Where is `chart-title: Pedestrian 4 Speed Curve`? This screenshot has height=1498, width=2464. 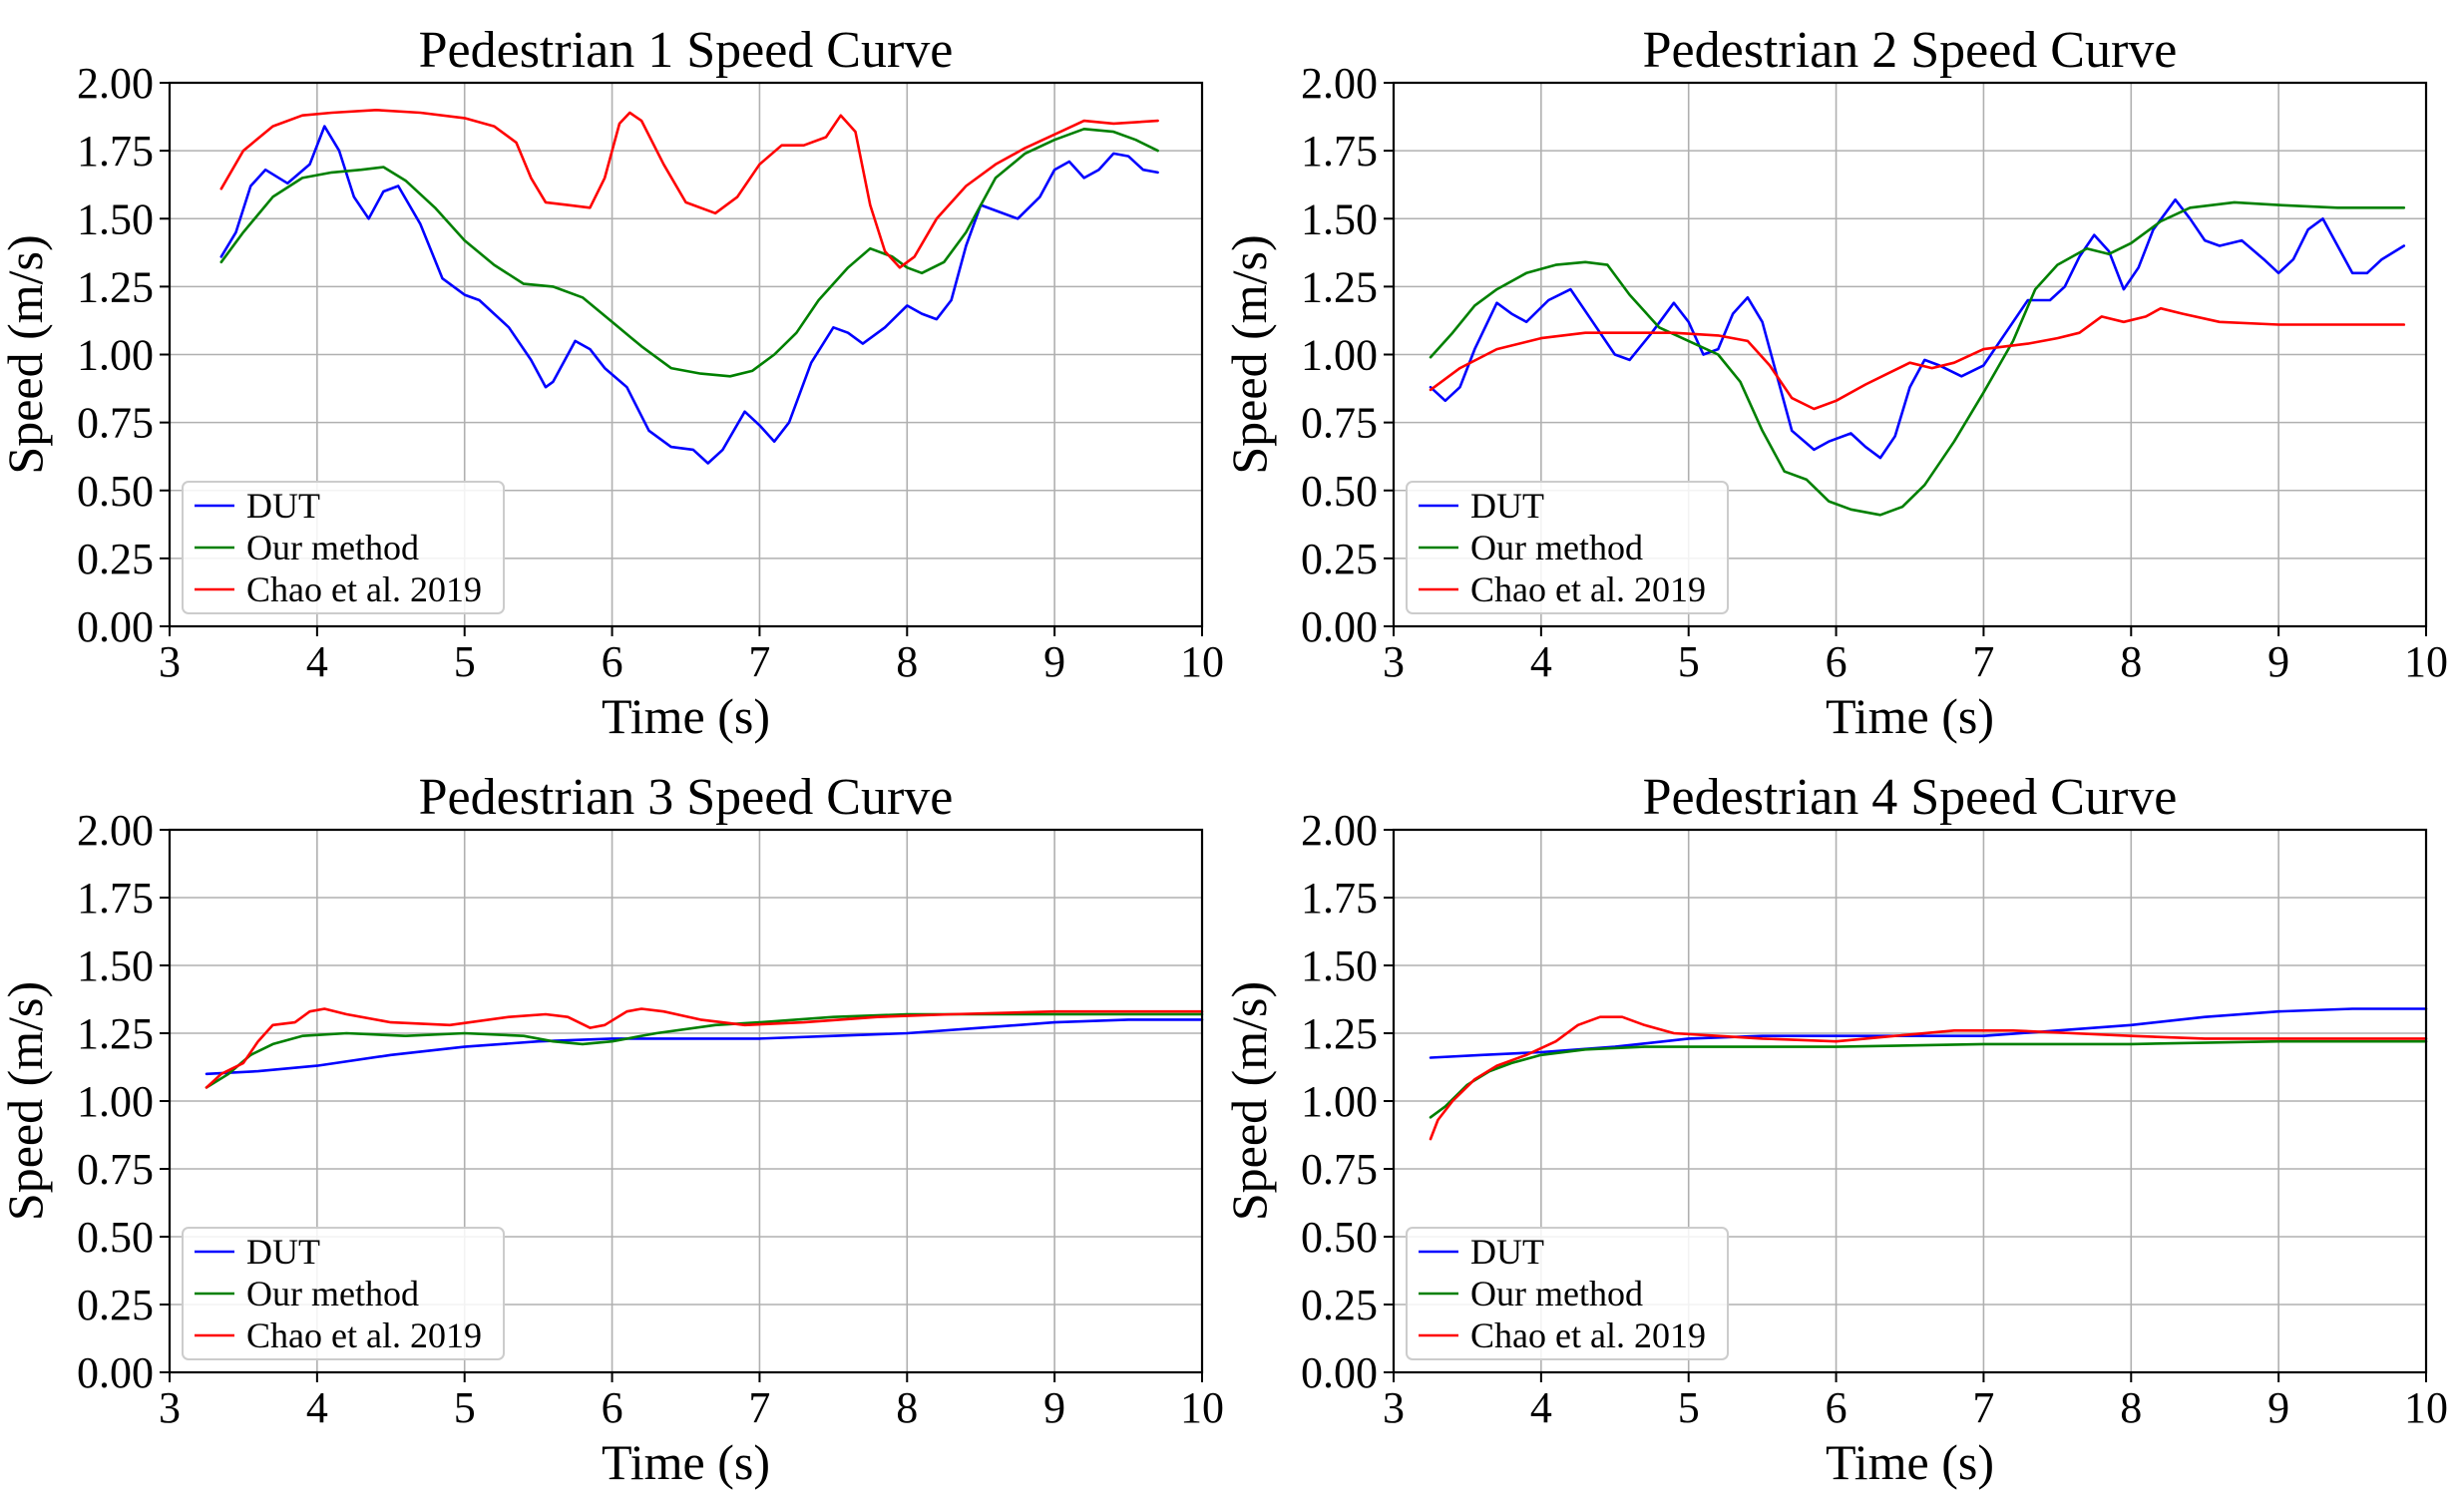
chart-title: Pedestrian 4 Speed Curve is located at coordinates (1910, 797).